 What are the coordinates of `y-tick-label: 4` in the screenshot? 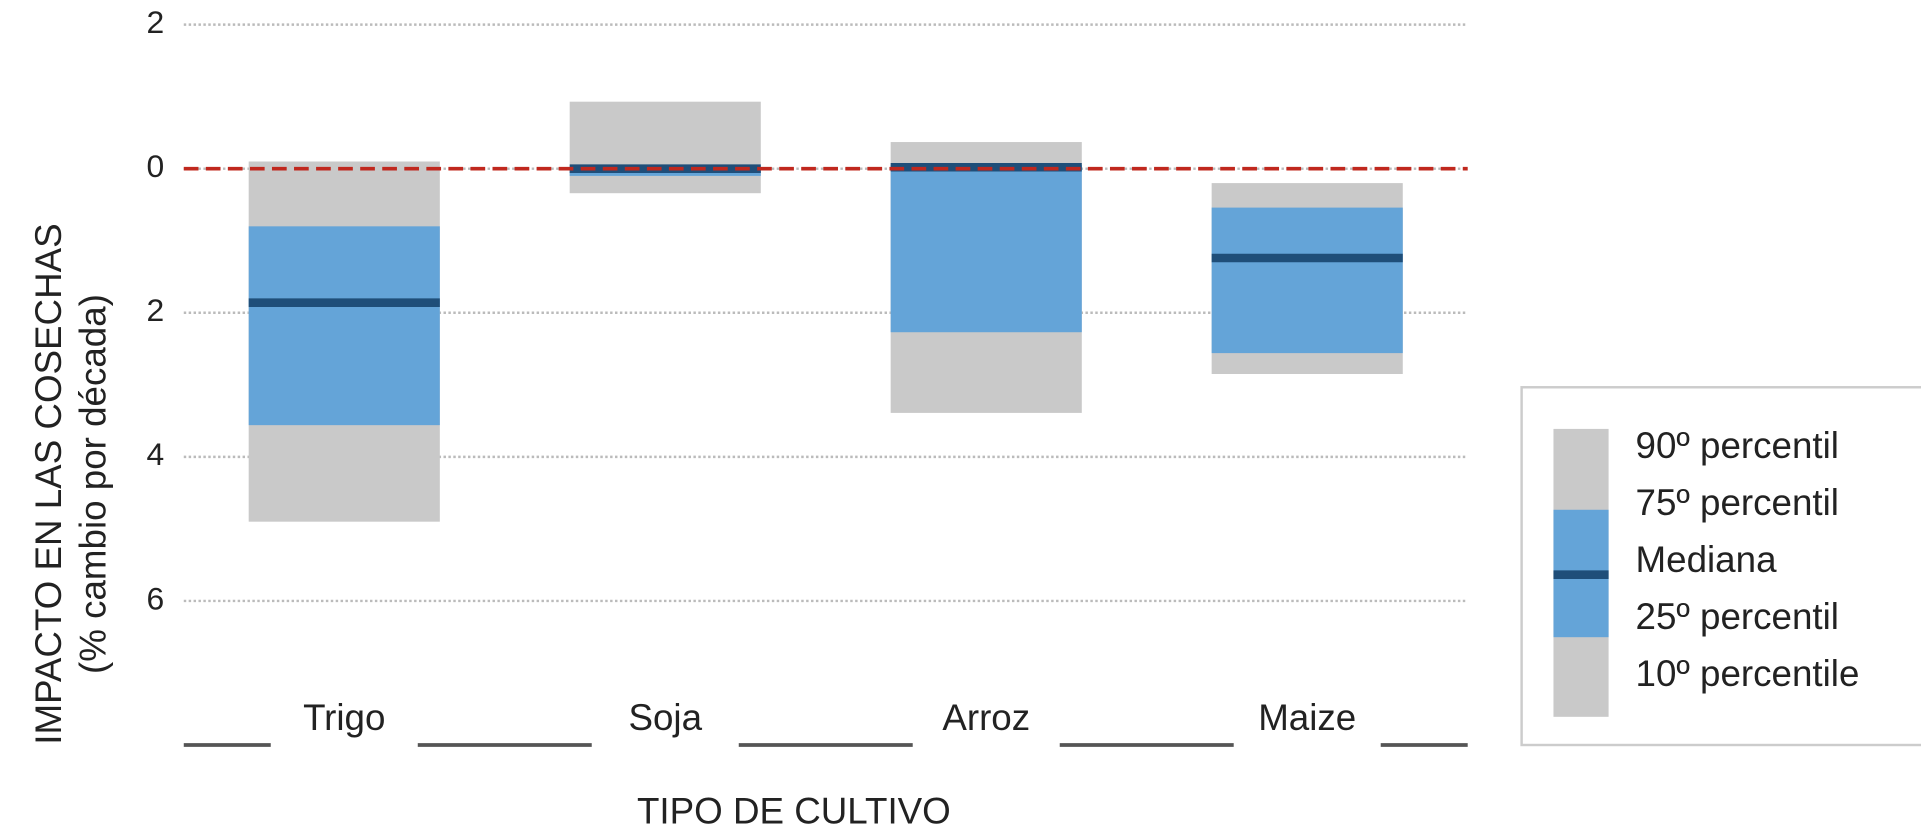 It's located at (155, 454).